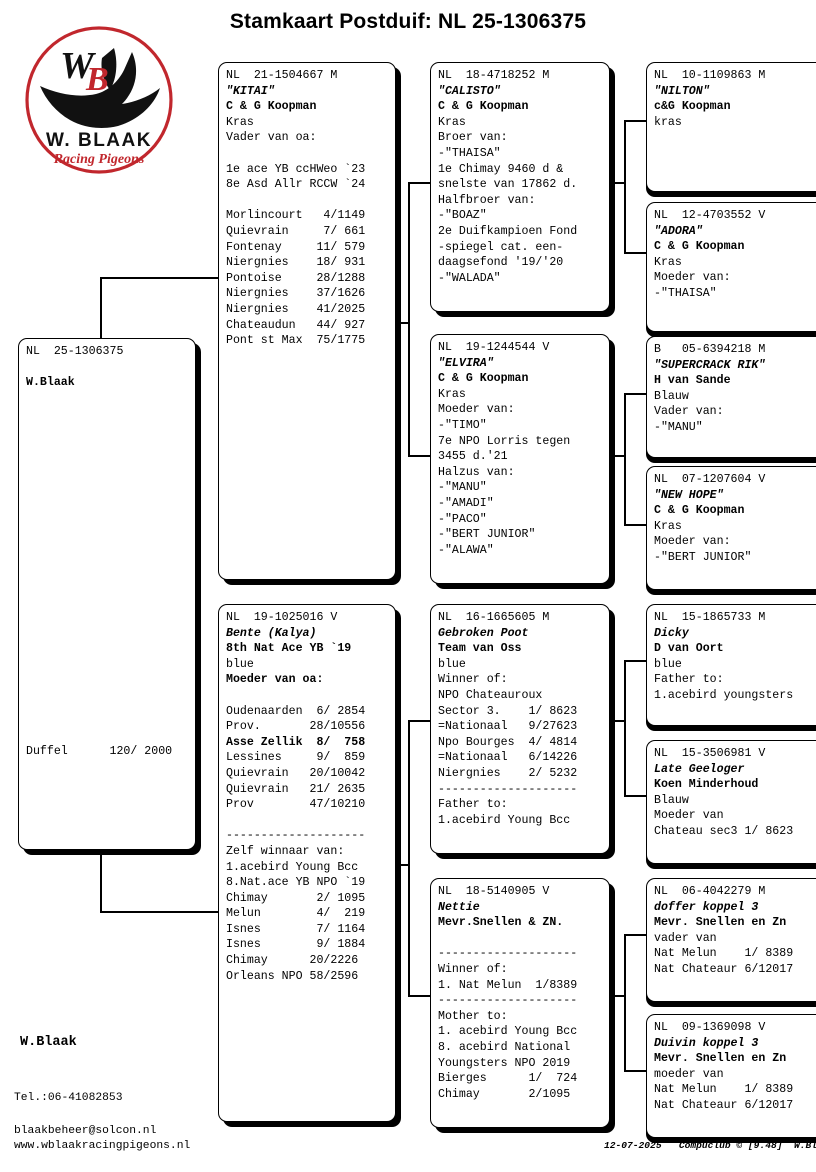  I want to click on card-line: Fontenay 11/ 579, so click(296, 247).